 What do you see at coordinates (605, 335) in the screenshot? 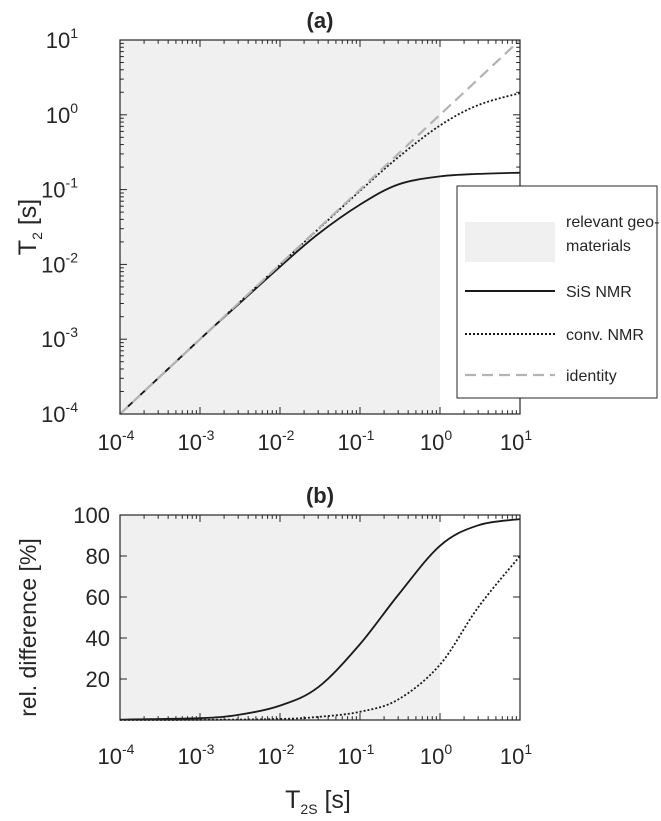
I see `legend-label-conv: conv. NMR` at bounding box center [605, 335].